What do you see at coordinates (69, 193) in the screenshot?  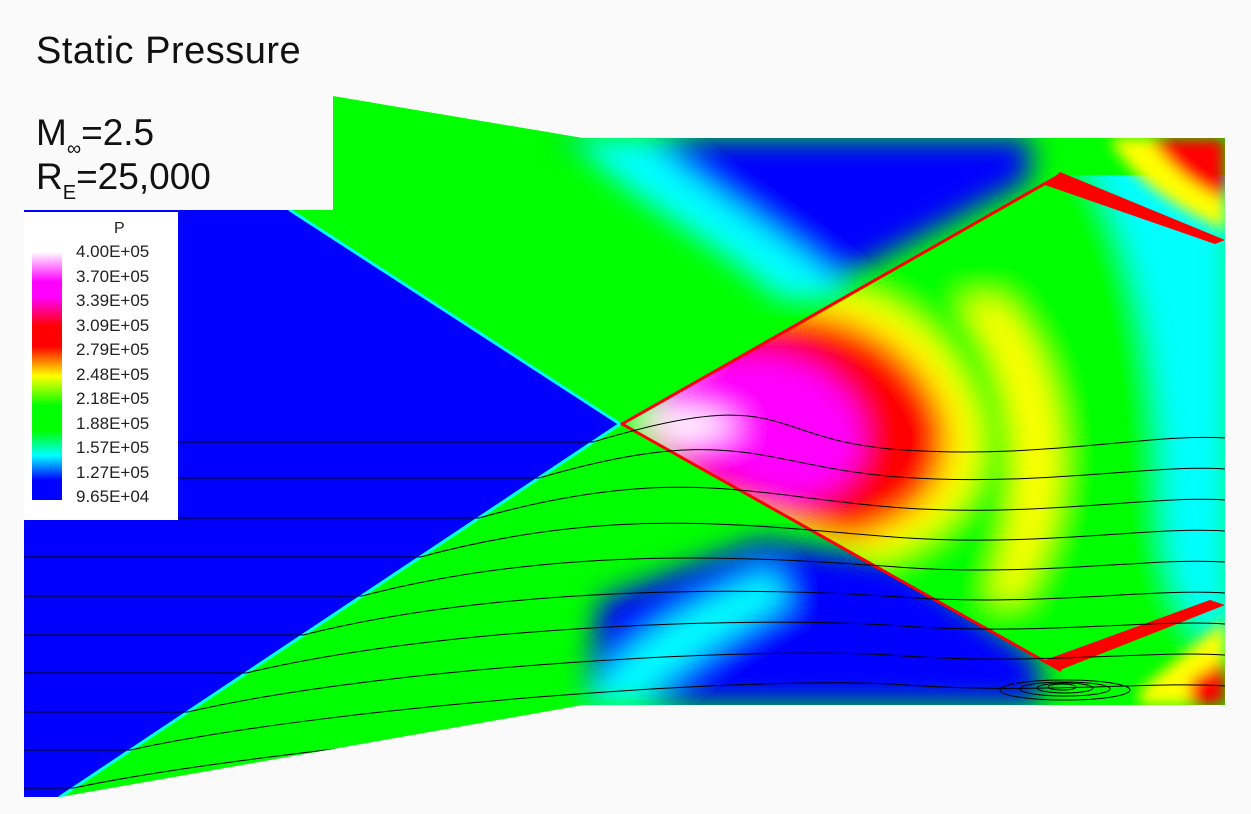 I see `reynolds-subscript: E` at bounding box center [69, 193].